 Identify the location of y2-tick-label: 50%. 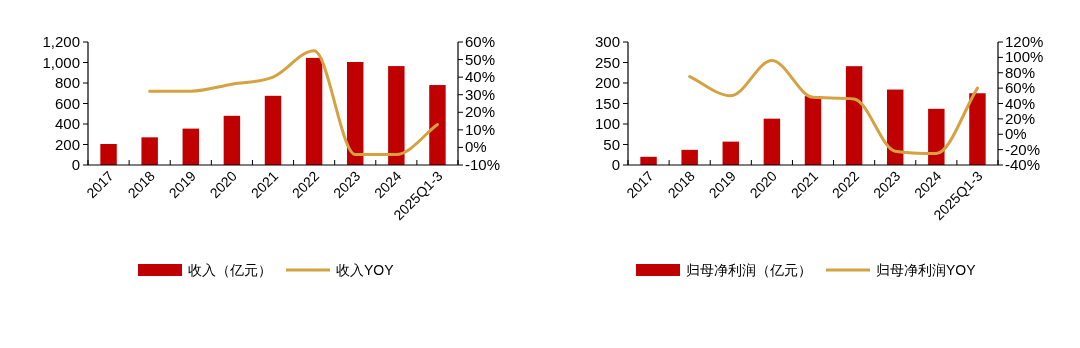
(480, 59).